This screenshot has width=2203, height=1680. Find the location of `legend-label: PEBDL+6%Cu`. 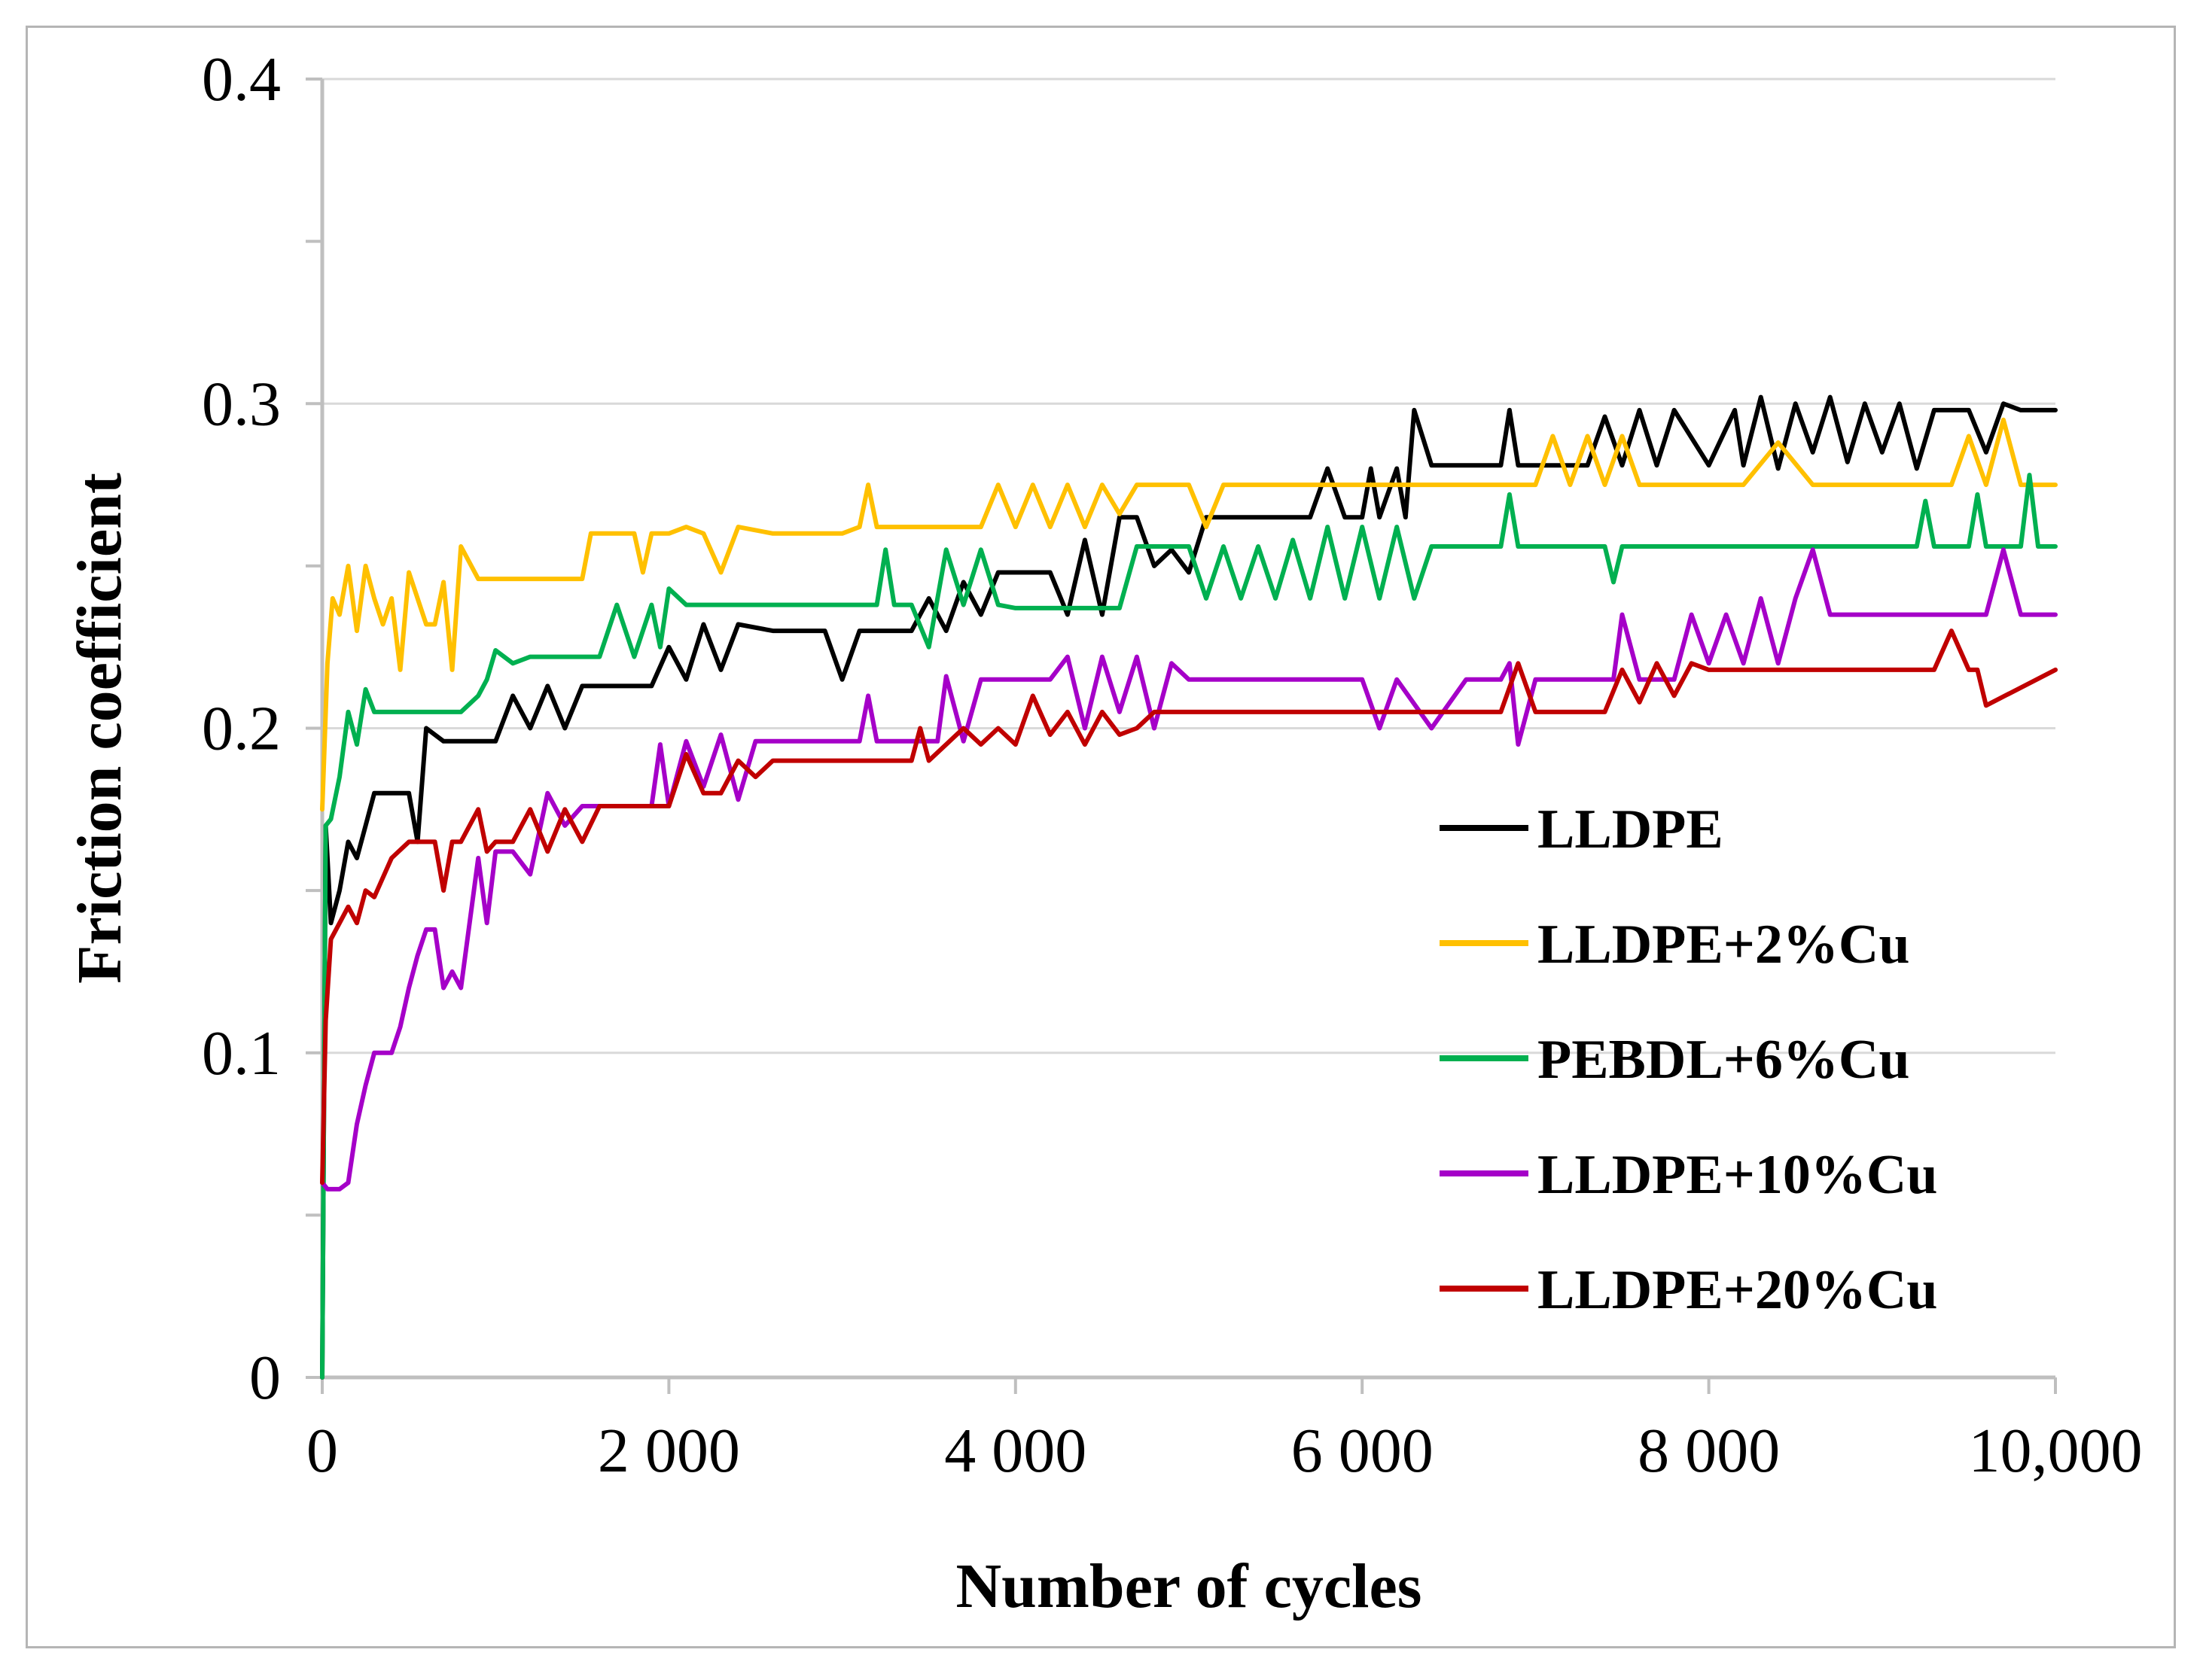

legend-label: PEBDL+6%Cu is located at coordinates (1723, 1060).